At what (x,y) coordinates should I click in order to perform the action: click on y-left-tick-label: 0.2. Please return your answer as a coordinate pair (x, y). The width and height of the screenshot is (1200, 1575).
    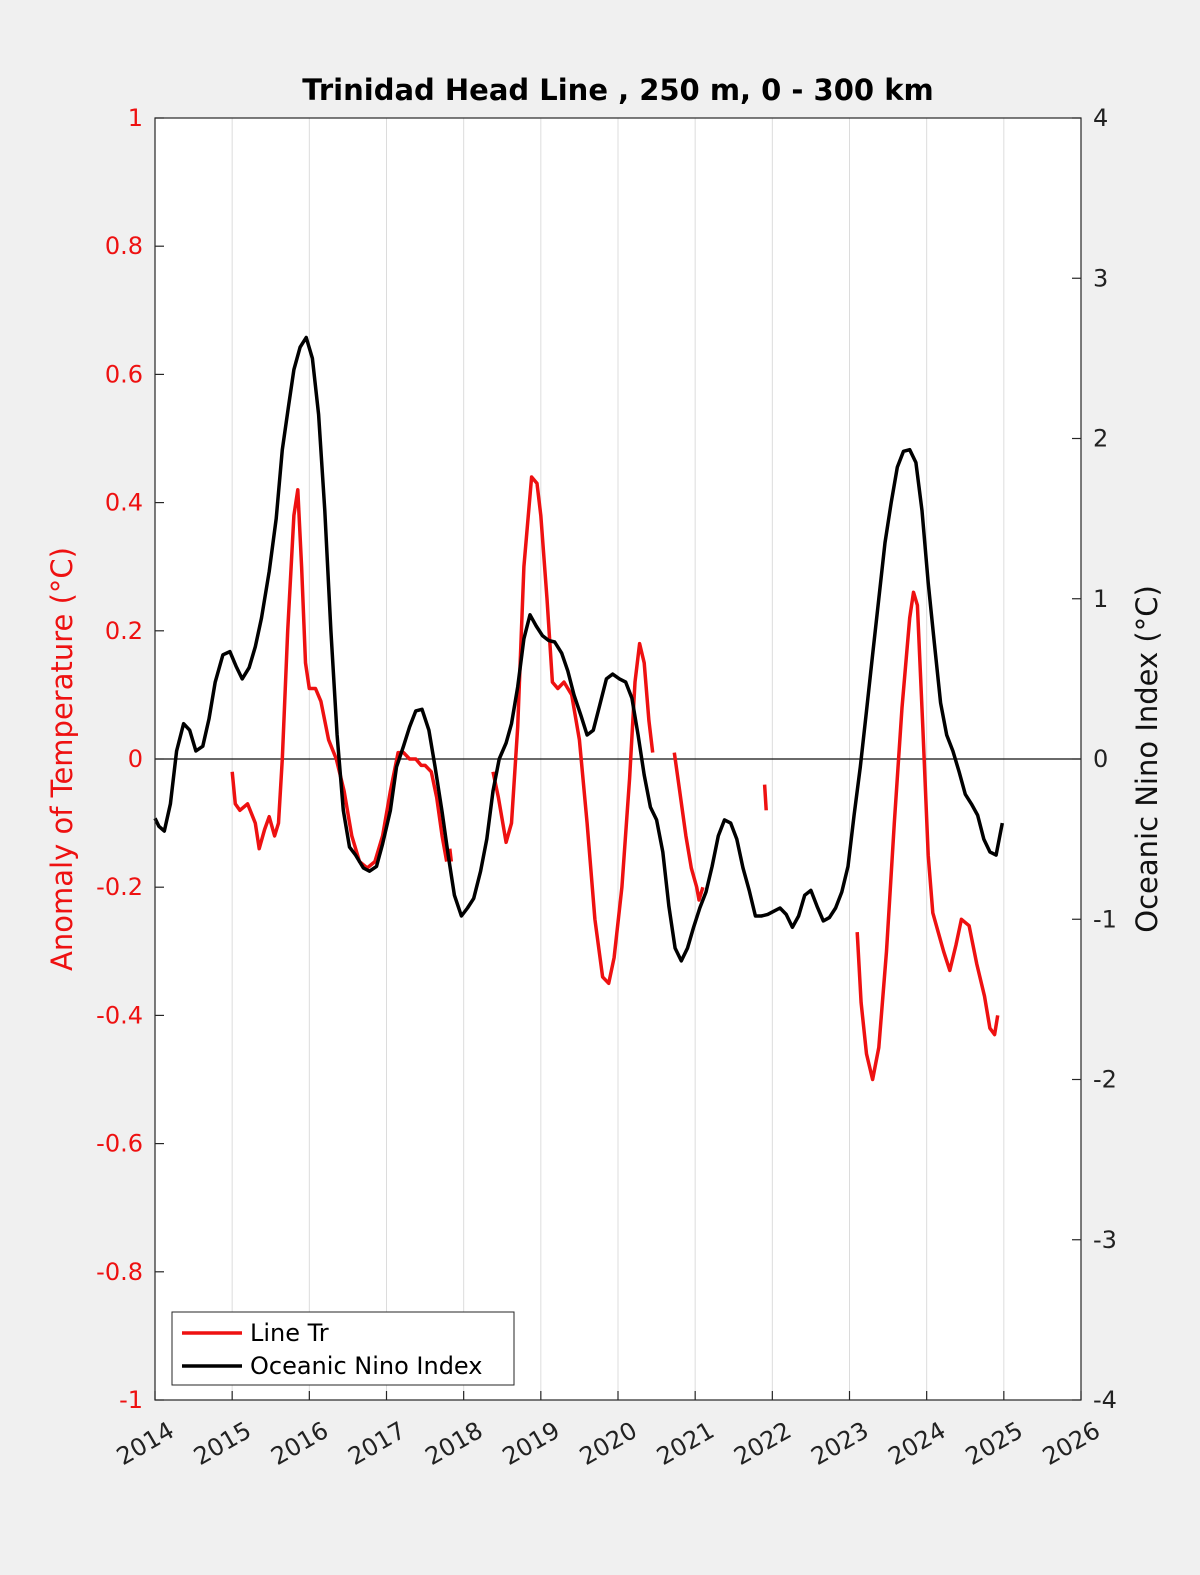
    Looking at the image, I should click on (124, 631).